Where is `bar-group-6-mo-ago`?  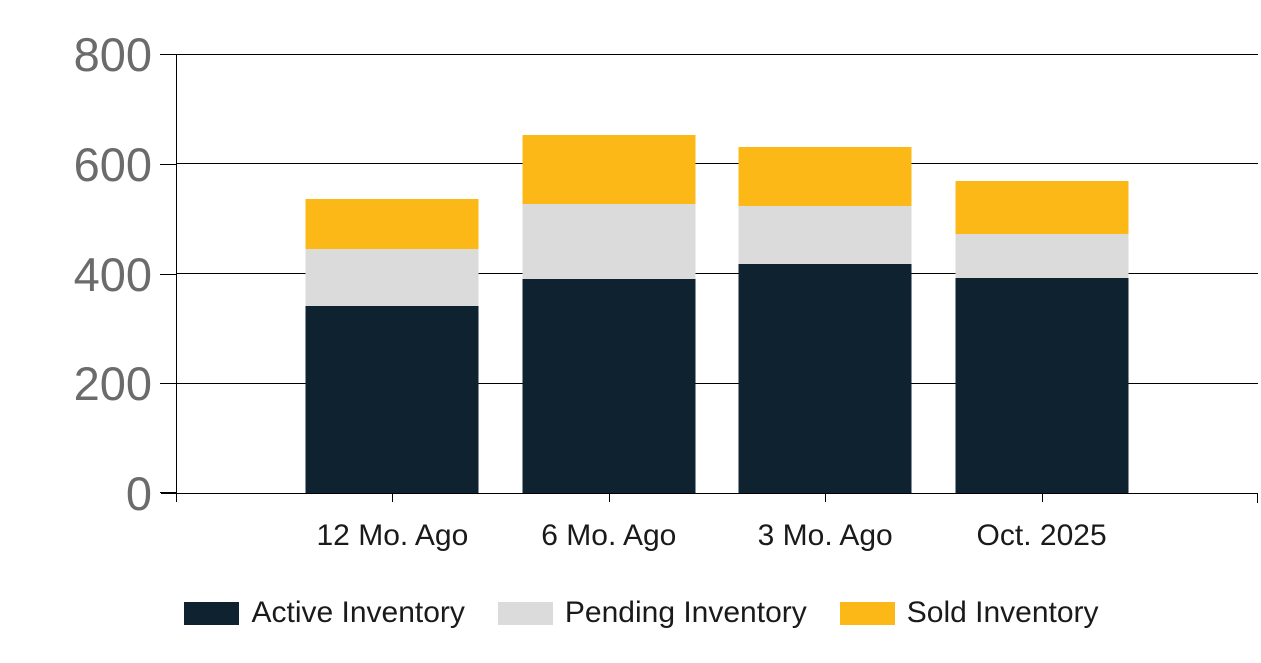 bar-group-6-mo-ago is located at coordinates (609, 313).